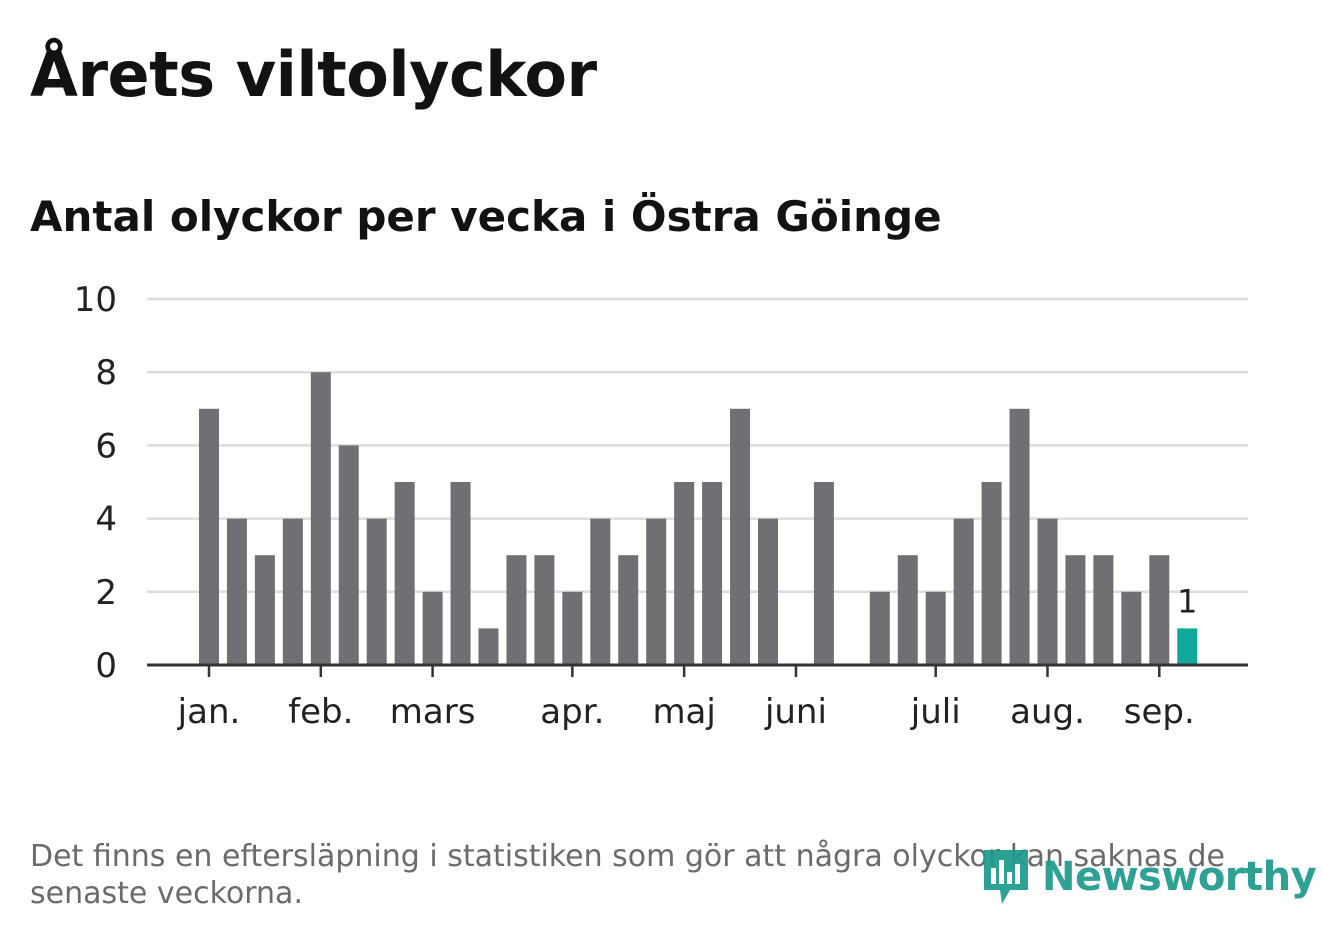 This screenshot has width=1322, height=939. I want to click on chart-subtitle: Antal olyckor per vecka i Östra Göinge, so click(486, 216).